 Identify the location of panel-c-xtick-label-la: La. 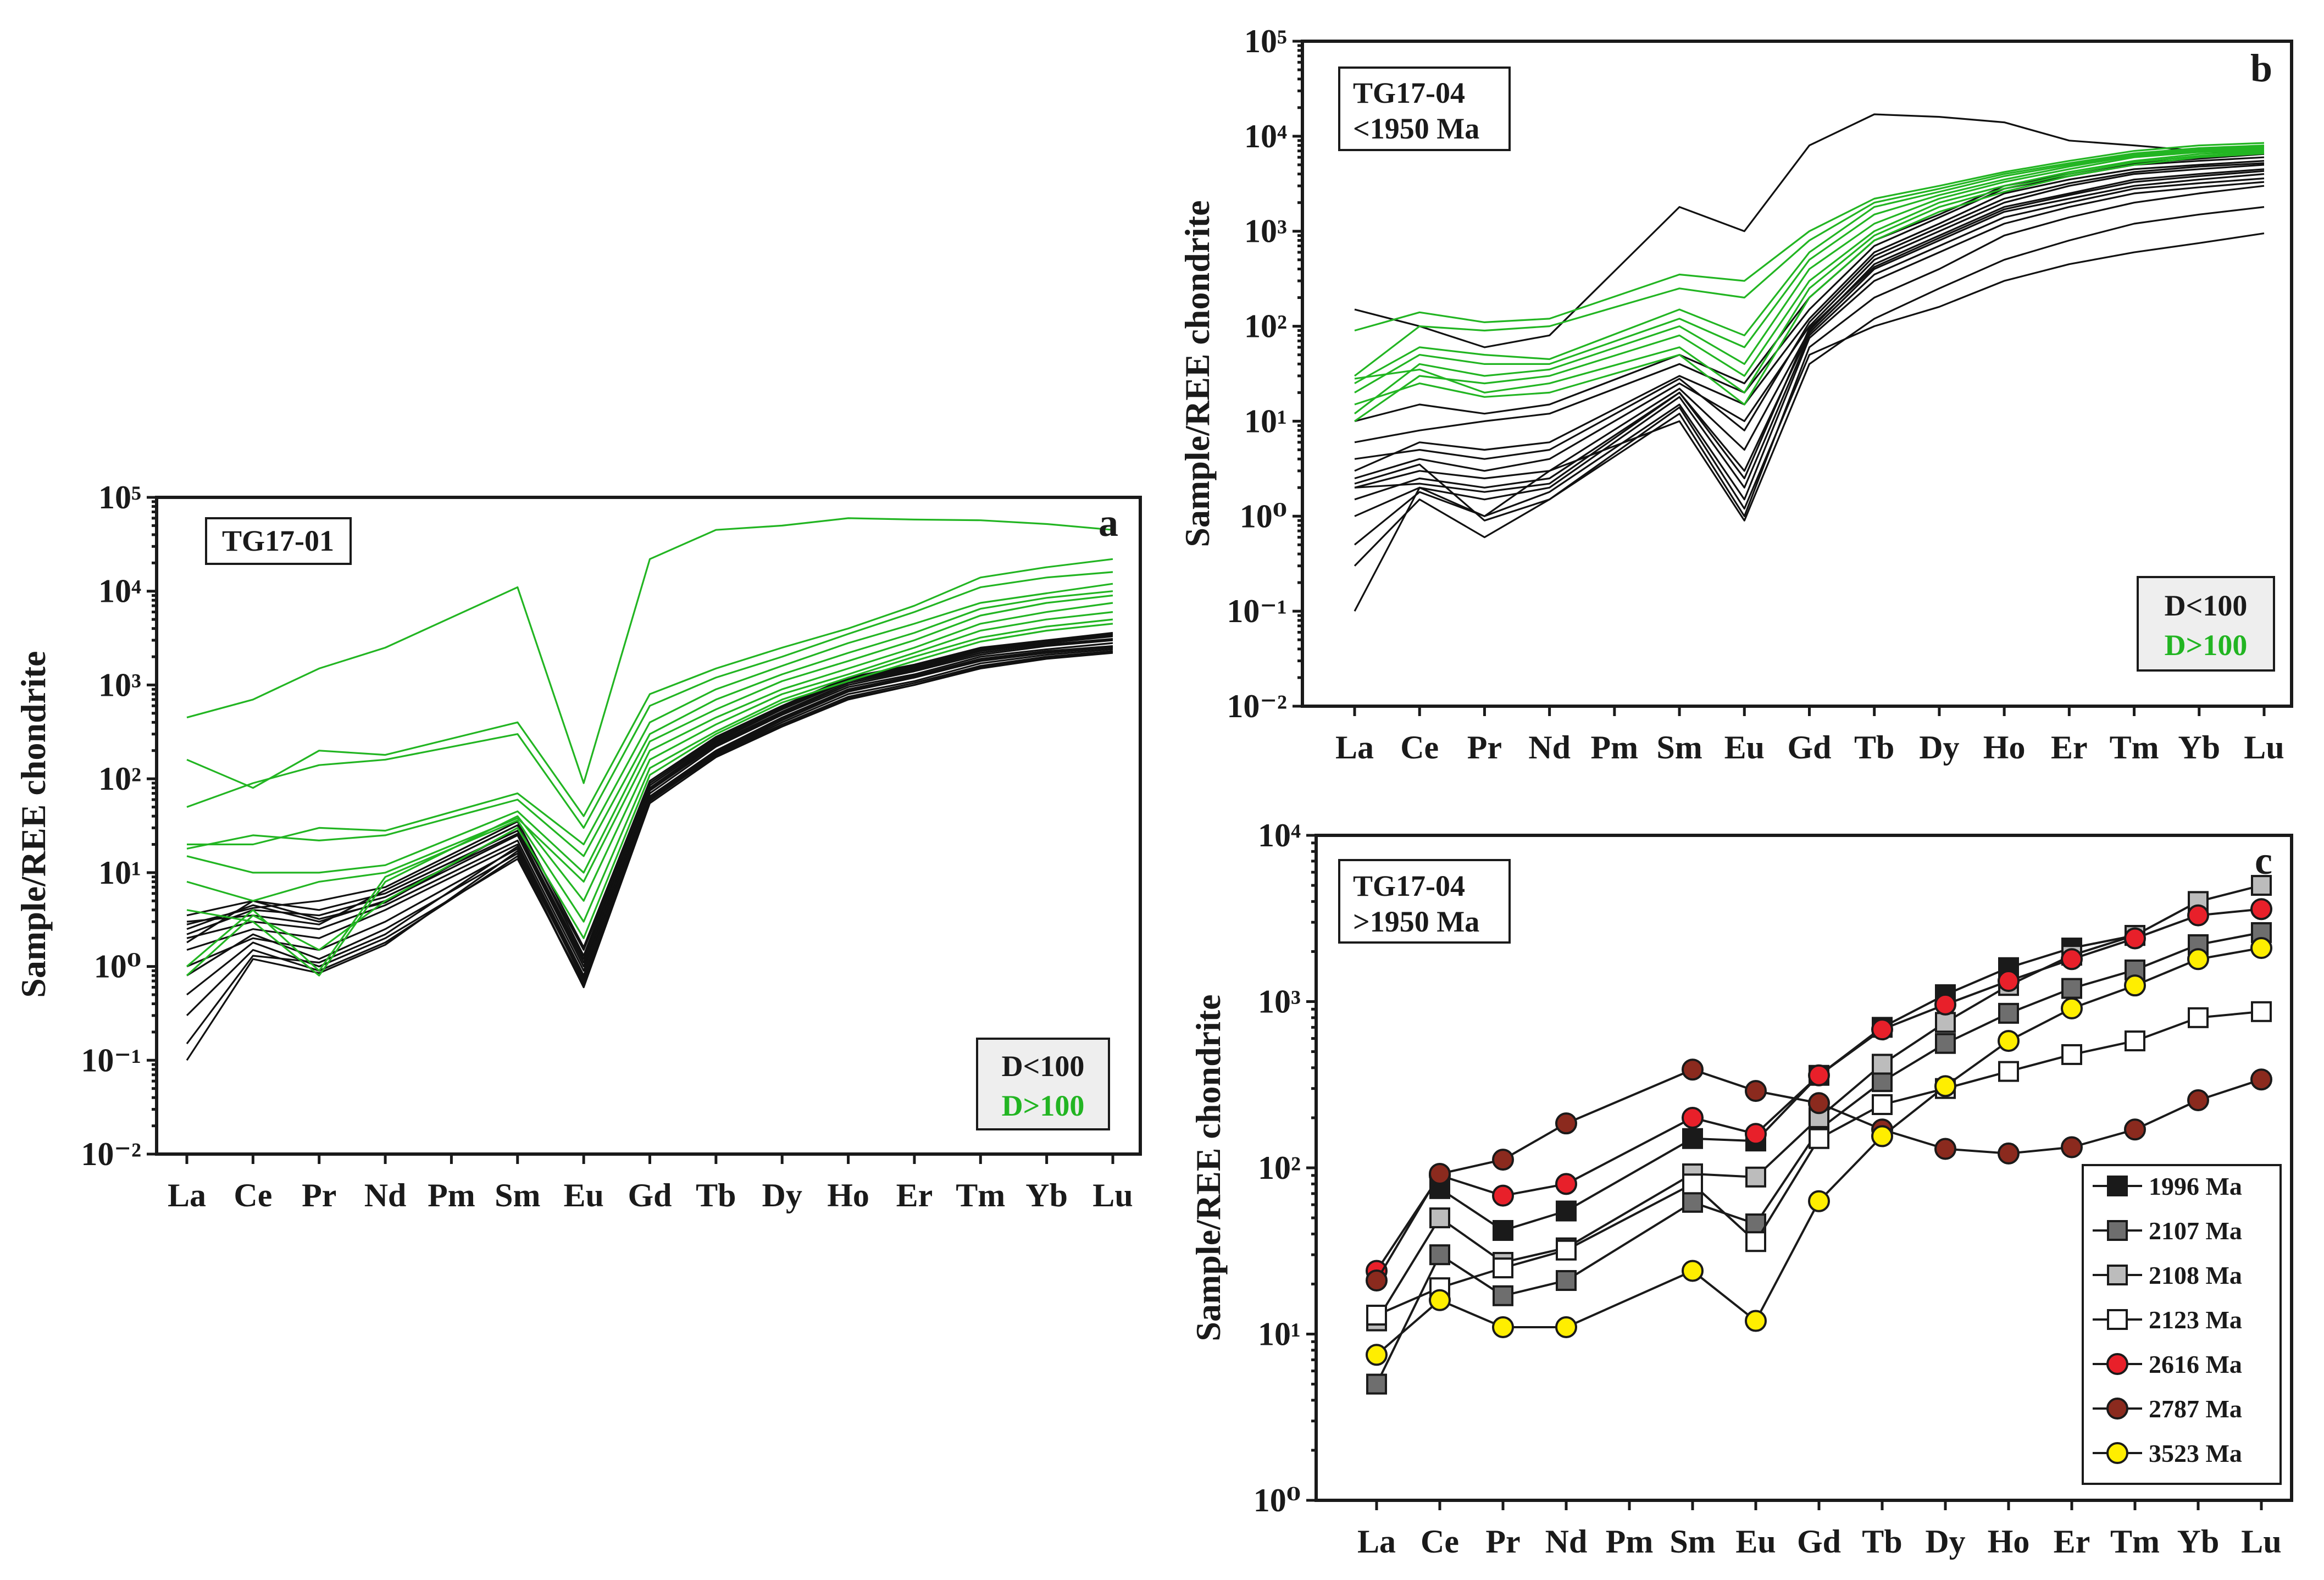
(1377, 1541).